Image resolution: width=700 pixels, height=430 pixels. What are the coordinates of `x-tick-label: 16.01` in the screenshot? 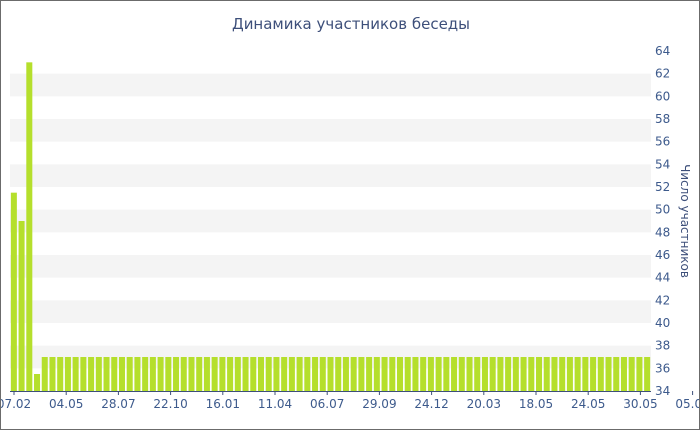 It's located at (223, 404).